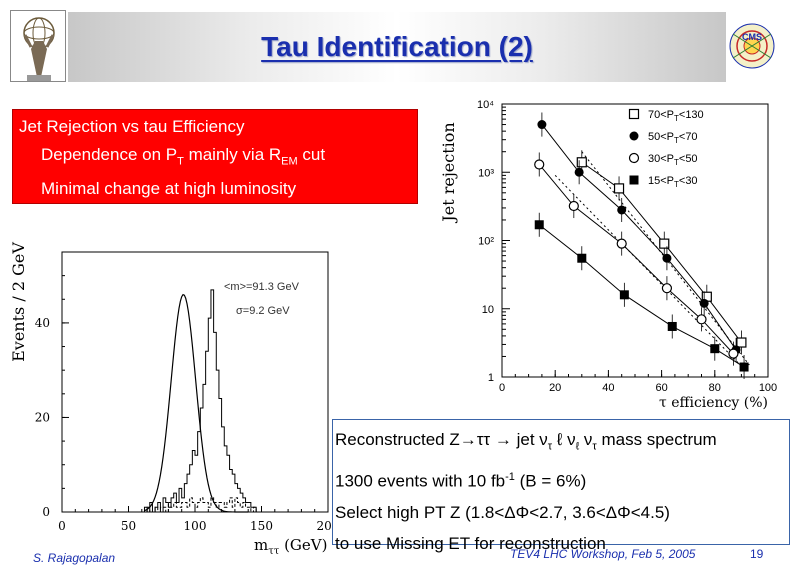  What do you see at coordinates (486, 173) in the screenshot?
I see `y-tick-label: 10³` at bounding box center [486, 173].